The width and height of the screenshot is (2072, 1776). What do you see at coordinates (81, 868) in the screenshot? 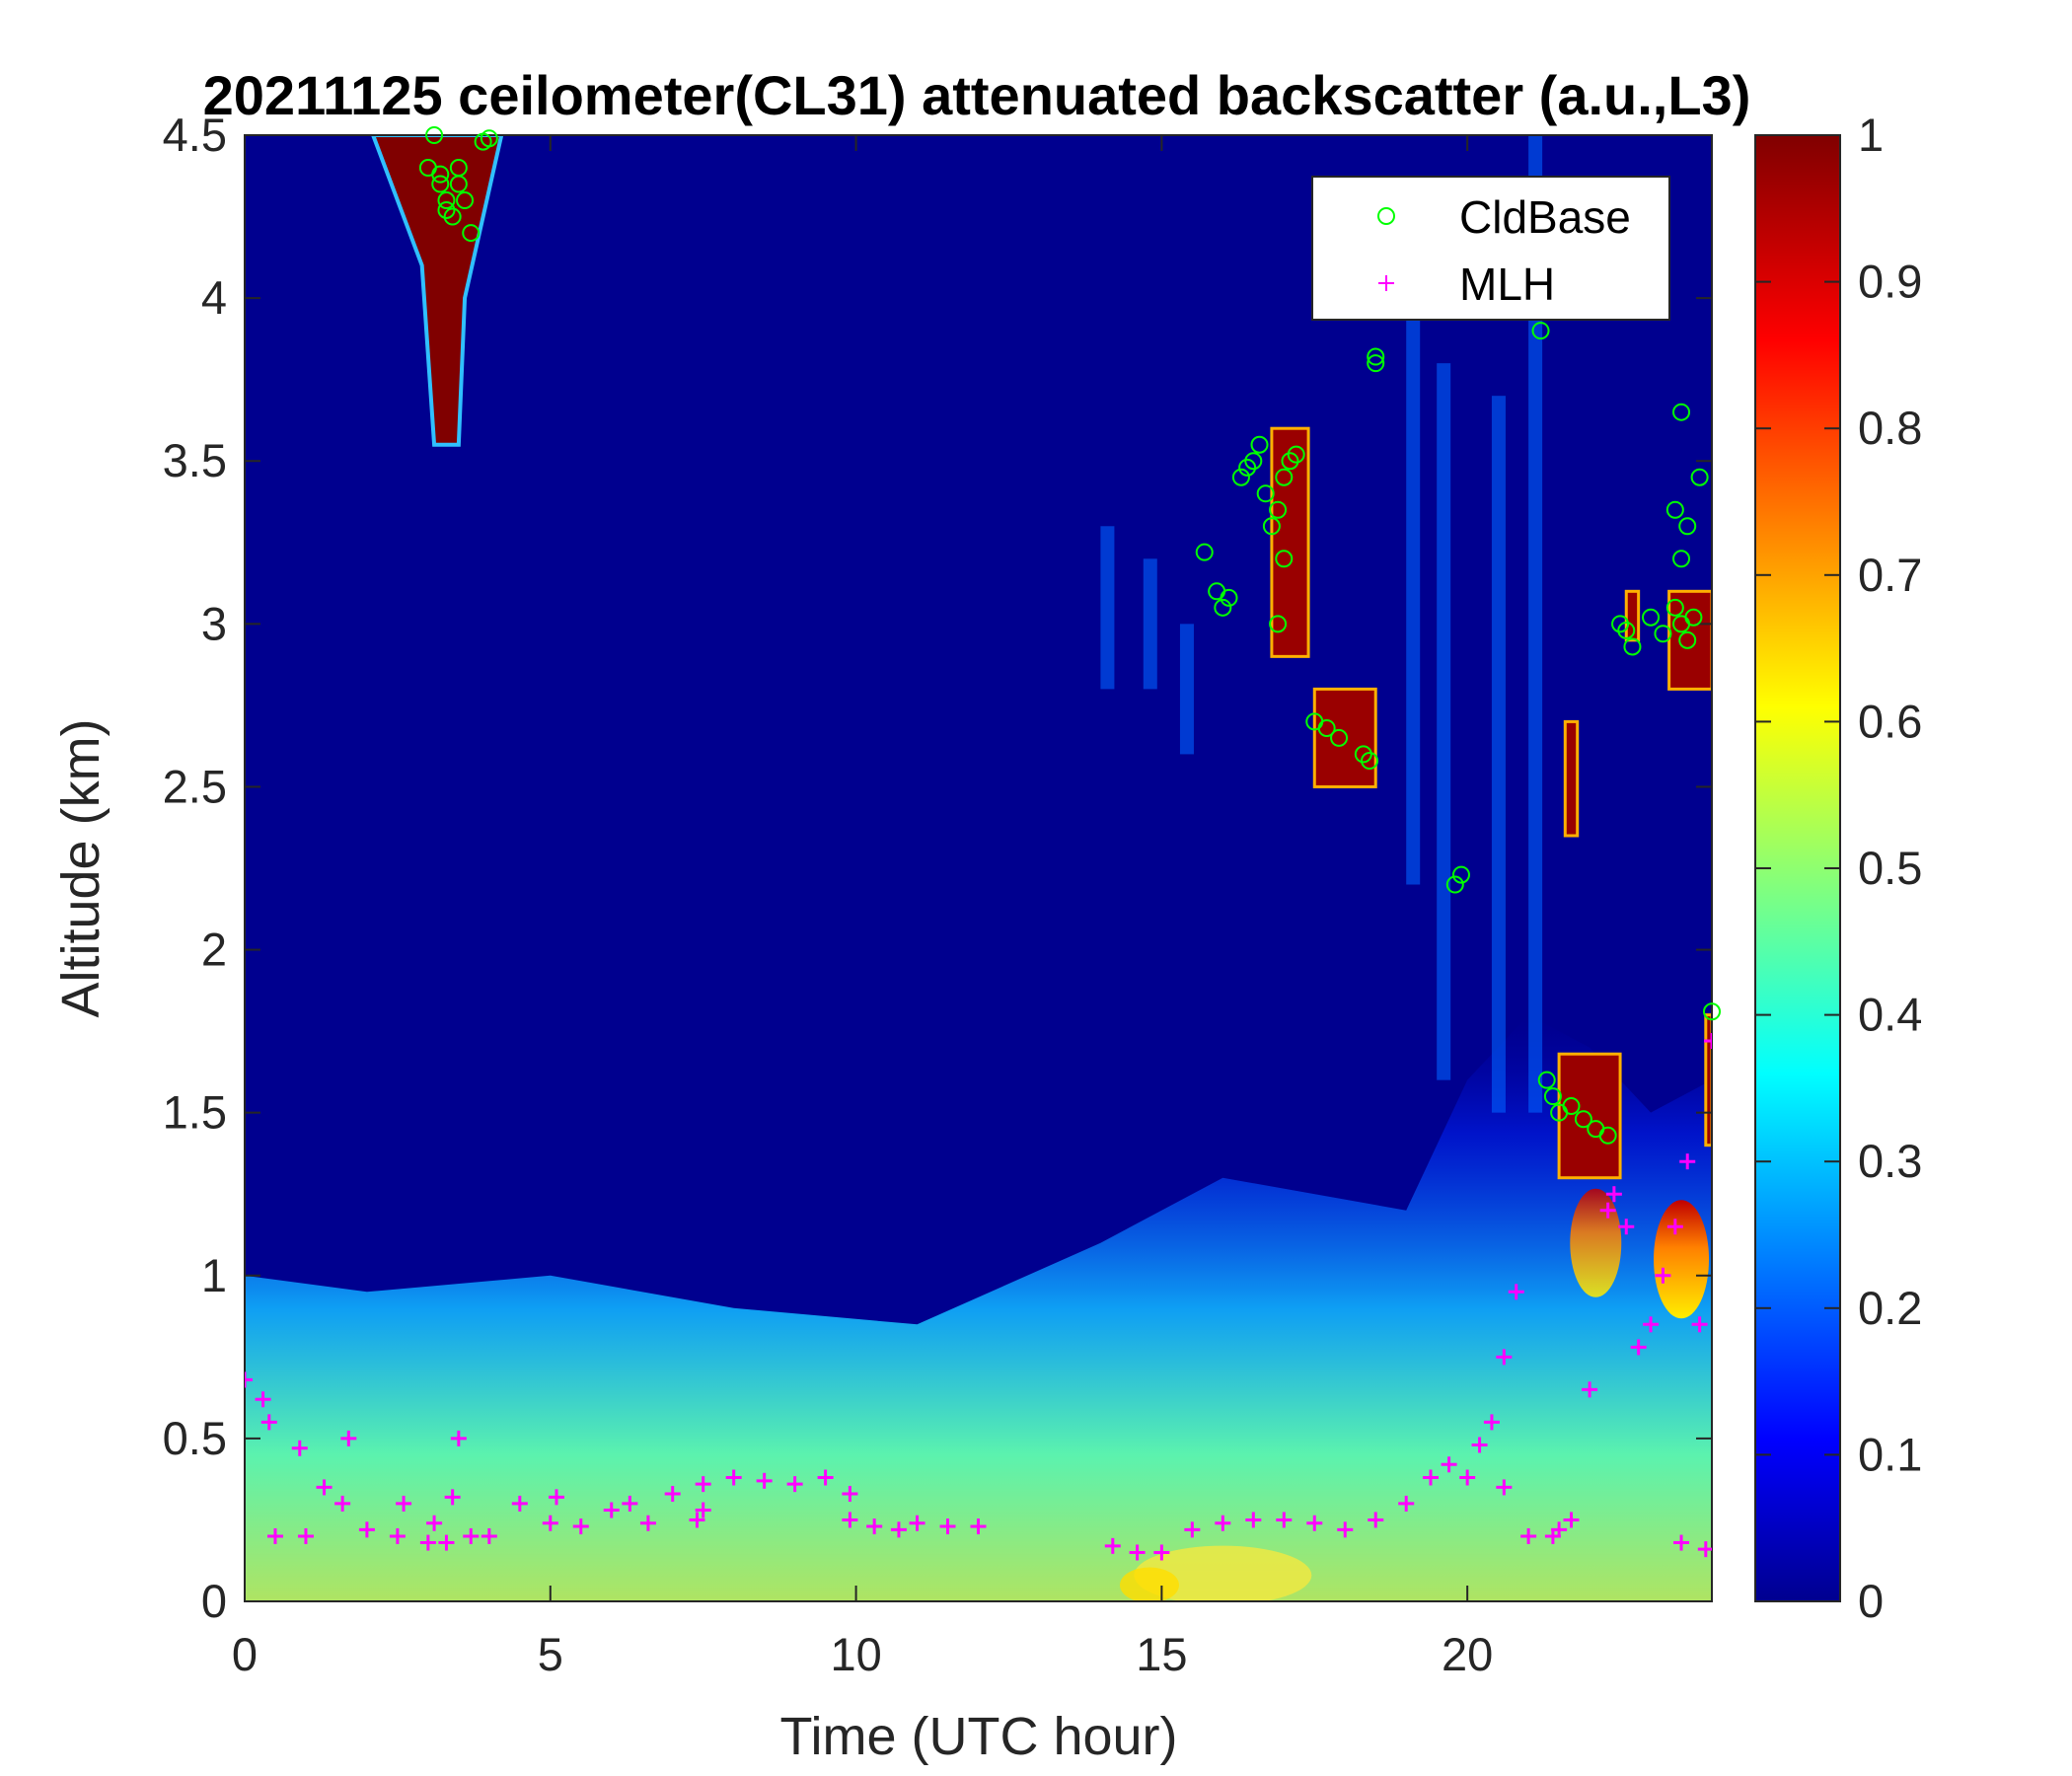
I see `y-axis-label: Altitude (km)` at bounding box center [81, 868].